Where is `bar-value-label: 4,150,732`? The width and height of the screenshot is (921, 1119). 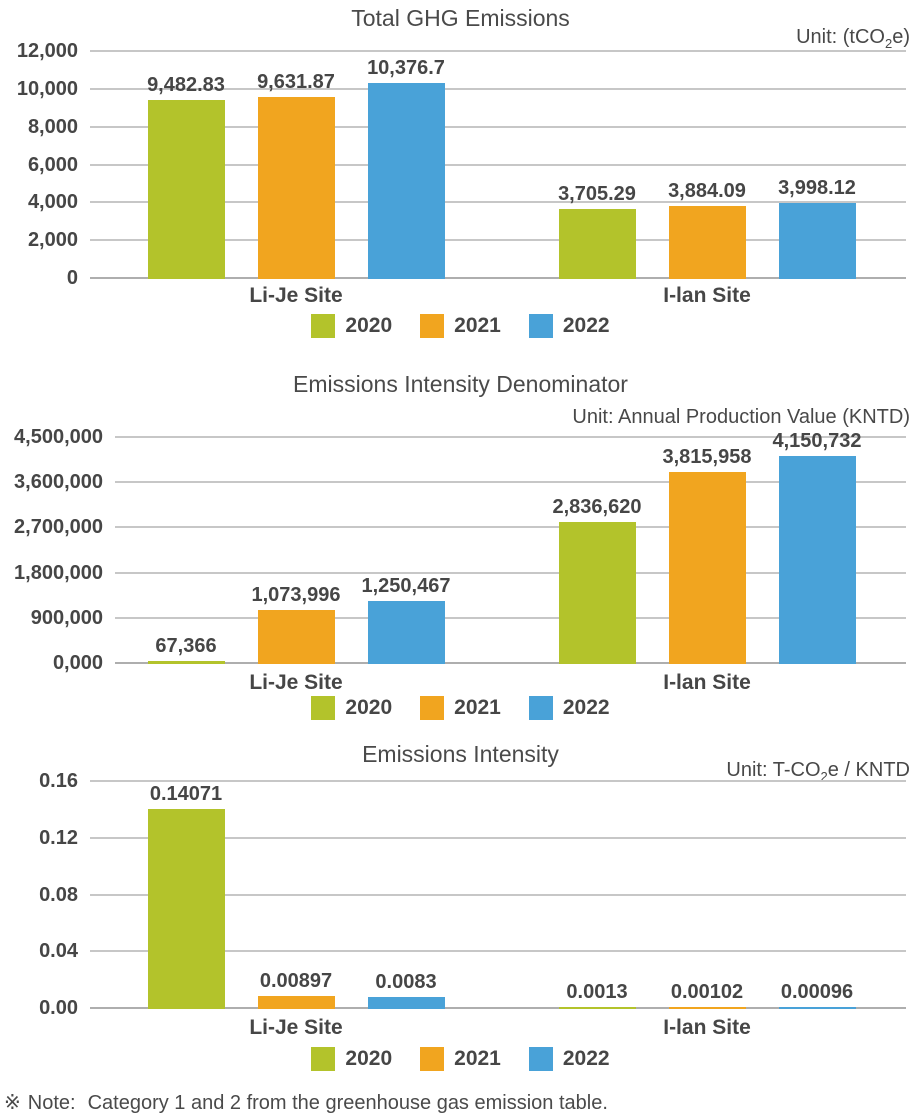
bar-value-label: 4,150,732 is located at coordinates (817, 441).